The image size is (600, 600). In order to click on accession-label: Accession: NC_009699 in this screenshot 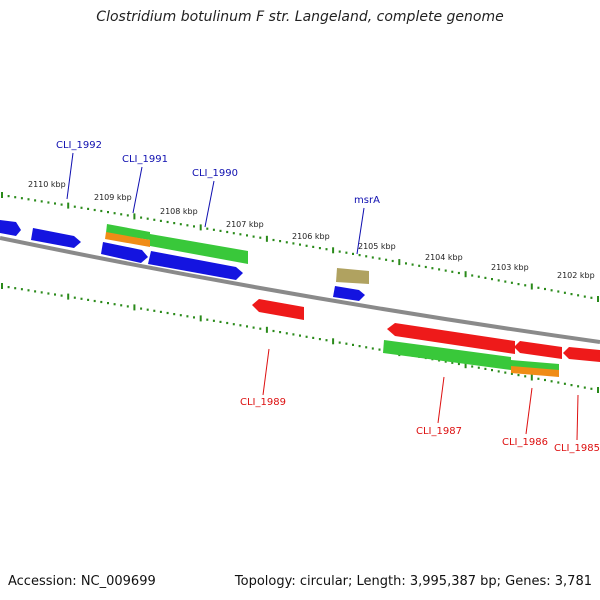, I will do `click(82, 581)`.